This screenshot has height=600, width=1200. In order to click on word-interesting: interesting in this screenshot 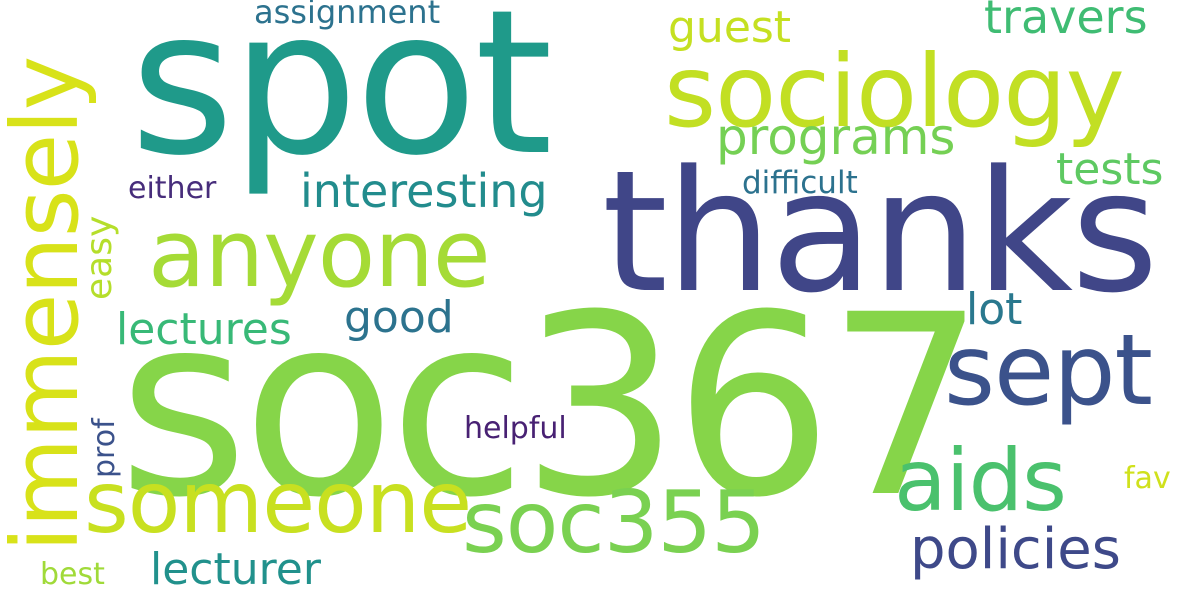, I will do `click(424, 191)`.